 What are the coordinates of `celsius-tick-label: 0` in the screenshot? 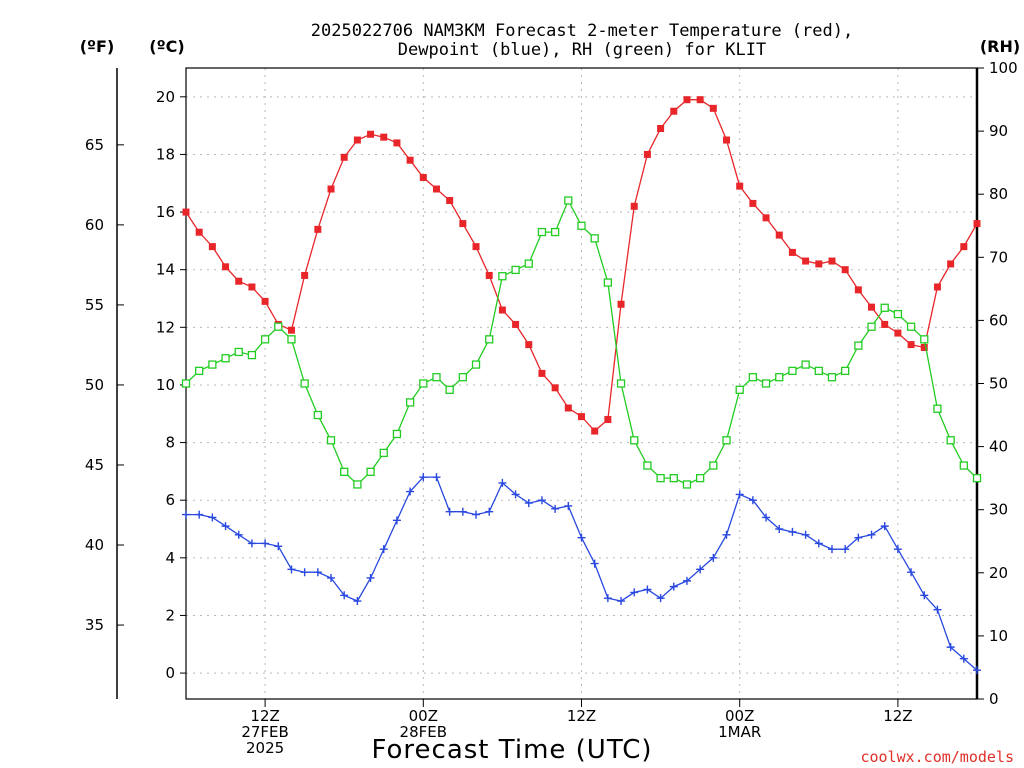 It's located at (170, 673).